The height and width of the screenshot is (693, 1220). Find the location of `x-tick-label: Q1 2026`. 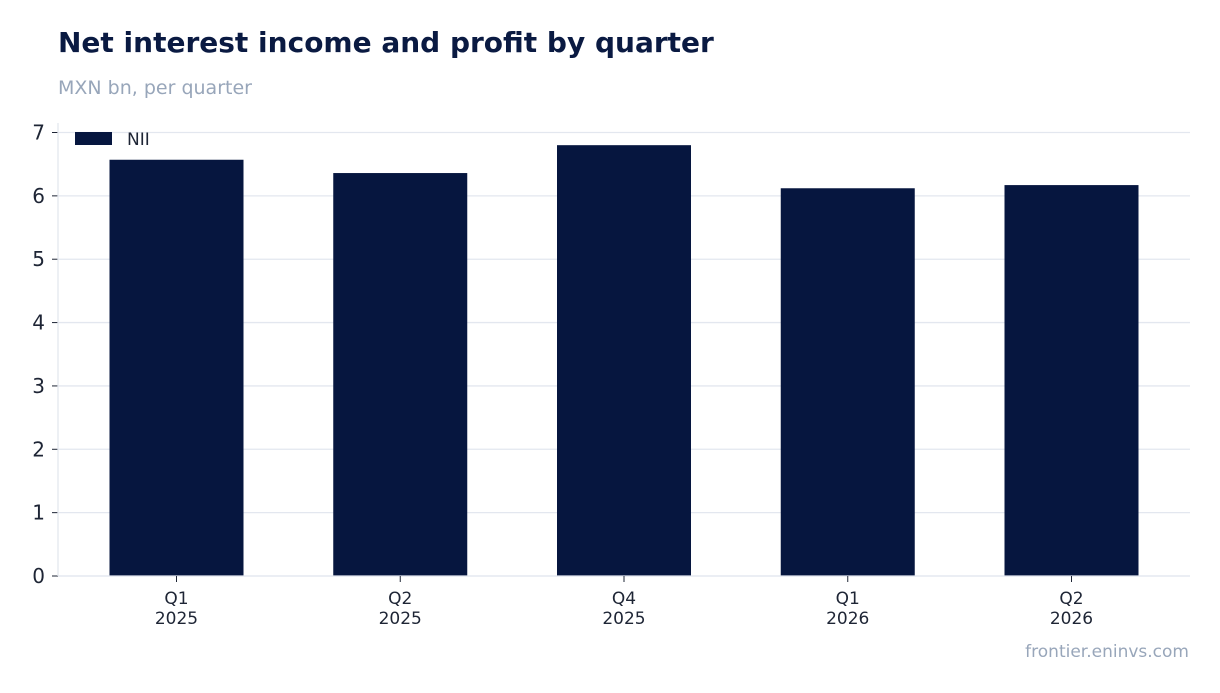

x-tick-label: Q1 2026 is located at coordinates (847, 609).